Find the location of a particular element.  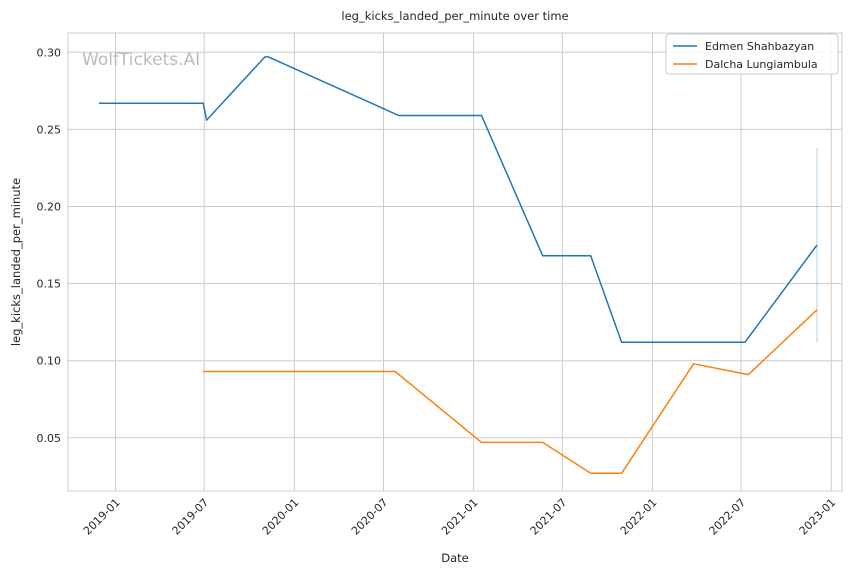

x-tick-label: 2020-07 is located at coordinates (370, 517).